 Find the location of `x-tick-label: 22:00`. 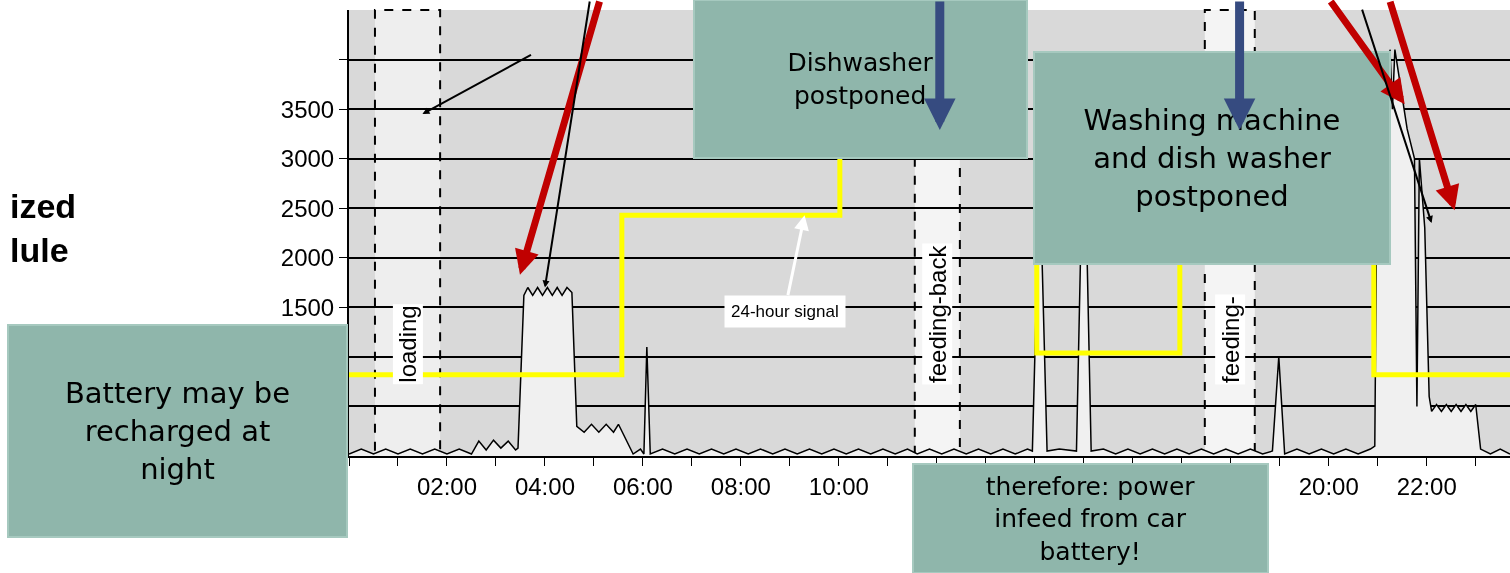

x-tick-label: 22:00 is located at coordinates (1426, 486).